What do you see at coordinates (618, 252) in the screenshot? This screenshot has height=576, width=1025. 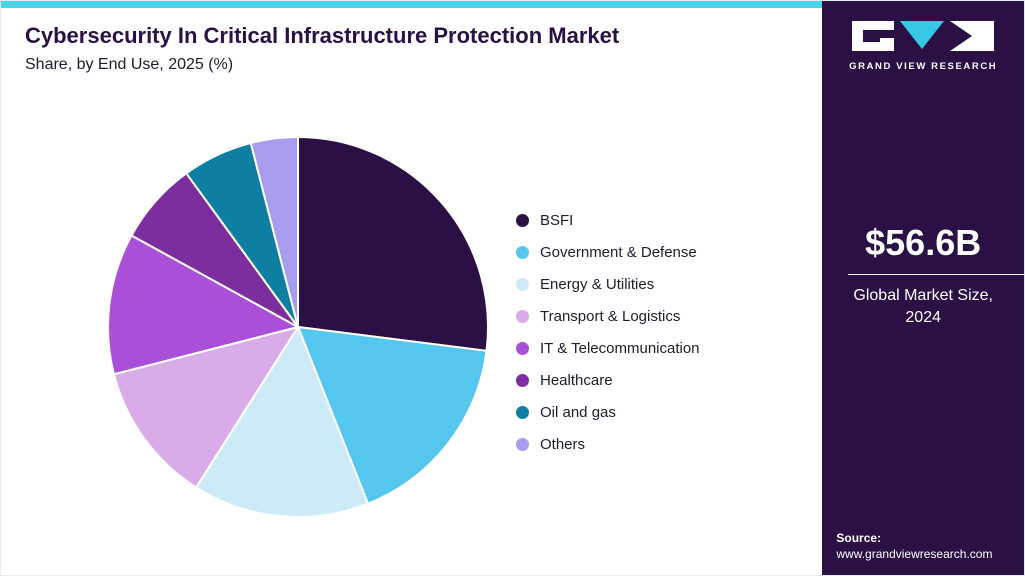 I see `legend-label: Government & Defense` at bounding box center [618, 252].